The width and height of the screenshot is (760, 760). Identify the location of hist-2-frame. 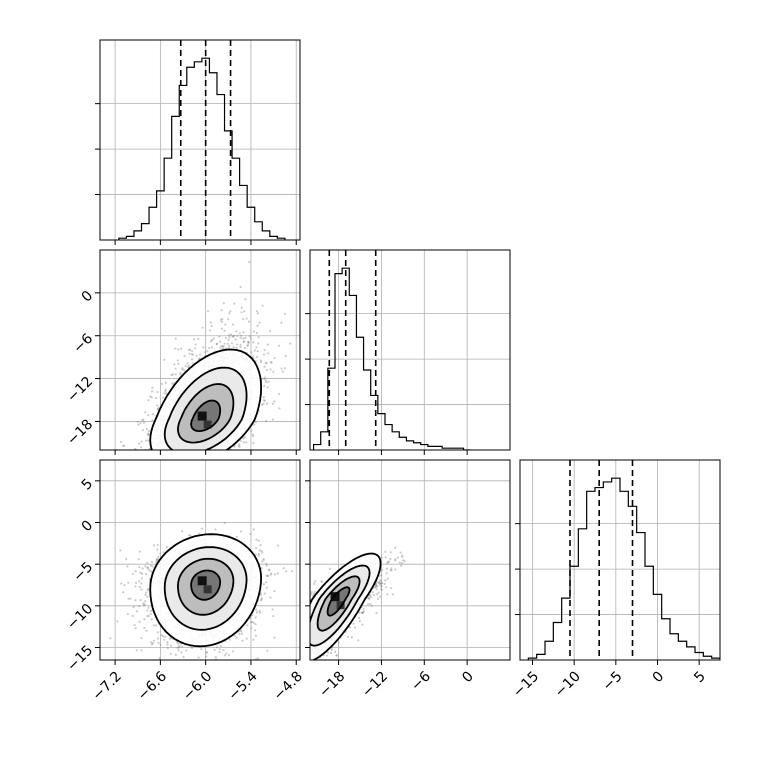
(620, 560).